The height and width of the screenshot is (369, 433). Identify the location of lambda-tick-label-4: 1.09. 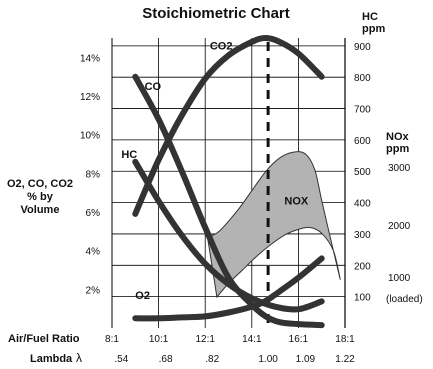
(306, 359).